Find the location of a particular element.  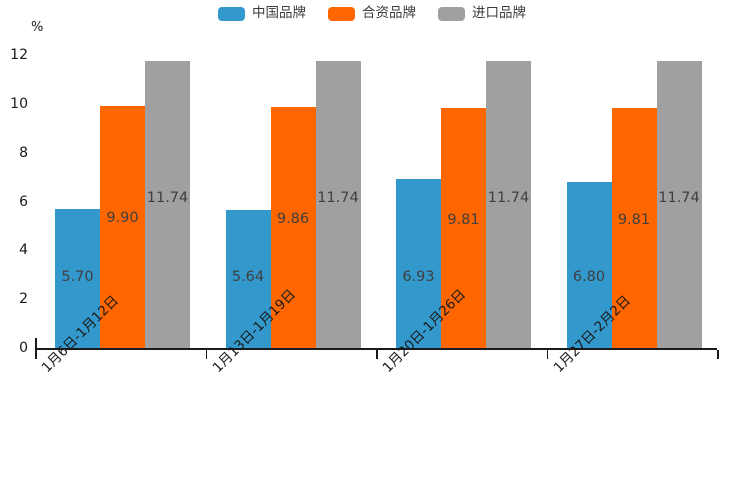

bar-value-label-china-brand-group-4: 6.80 is located at coordinates (589, 277).